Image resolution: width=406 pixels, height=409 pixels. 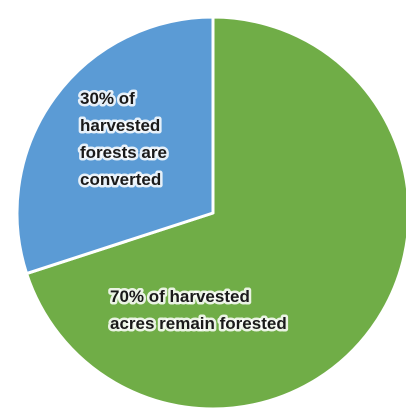 I want to click on slice-label-line: 30% of, so click(x=107, y=98).